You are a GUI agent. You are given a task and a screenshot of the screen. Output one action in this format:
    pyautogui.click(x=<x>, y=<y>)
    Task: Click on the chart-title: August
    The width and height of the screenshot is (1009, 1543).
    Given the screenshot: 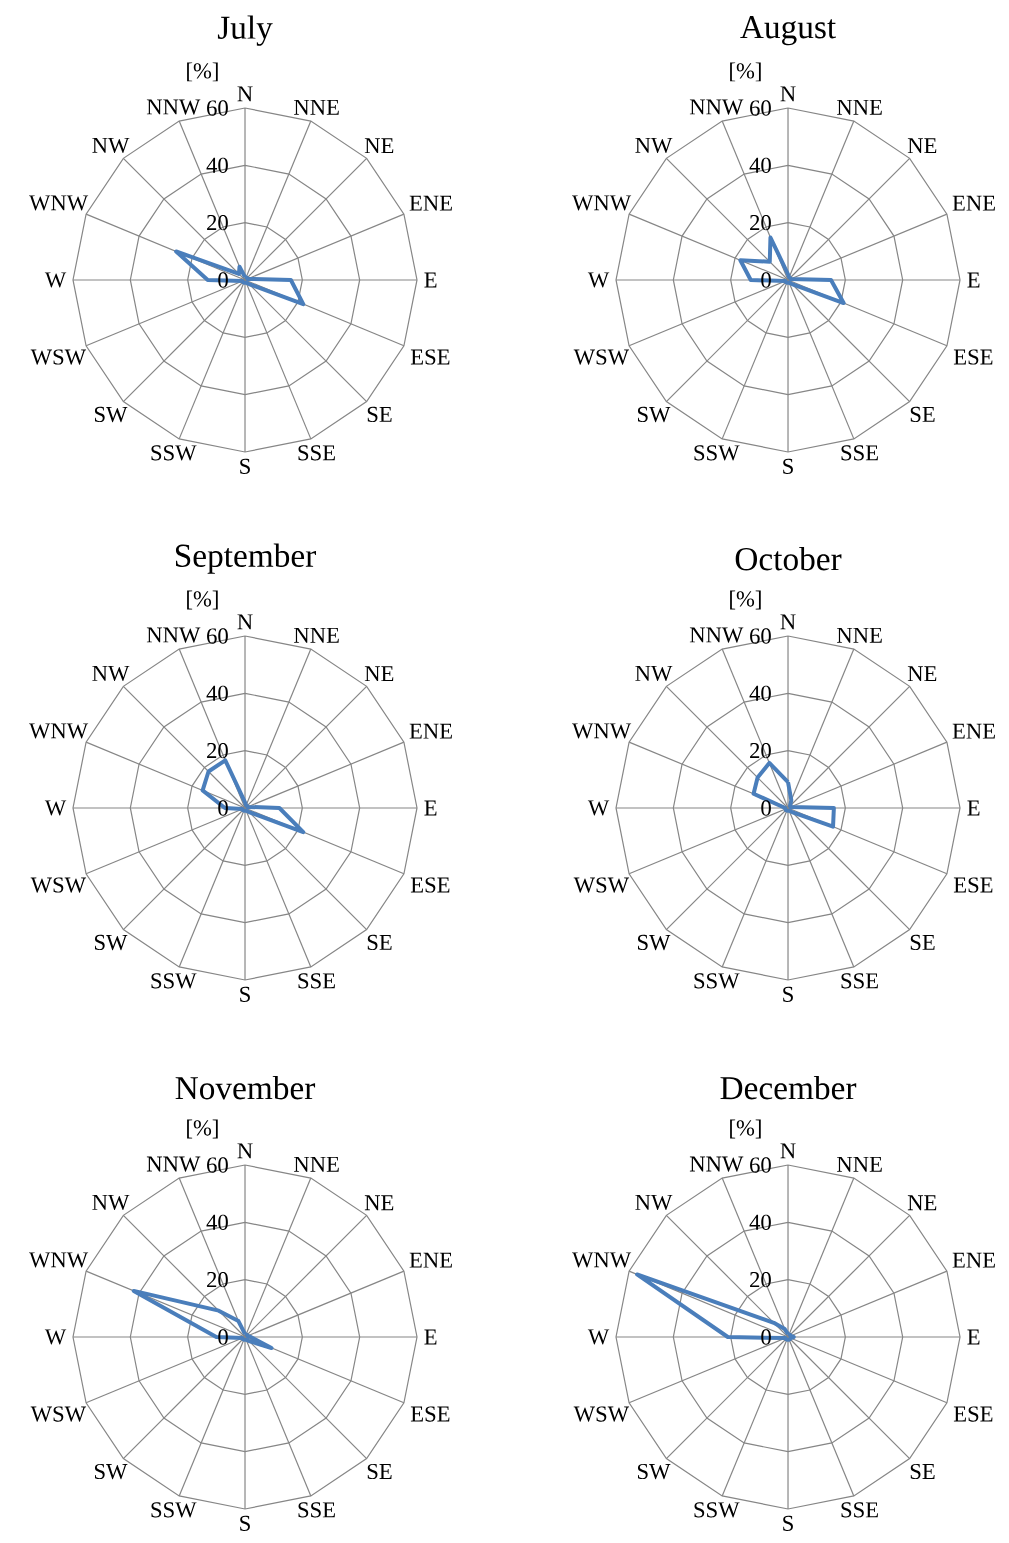 What is the action you would take?
    pyautogui.click(x=788, y=31)
    